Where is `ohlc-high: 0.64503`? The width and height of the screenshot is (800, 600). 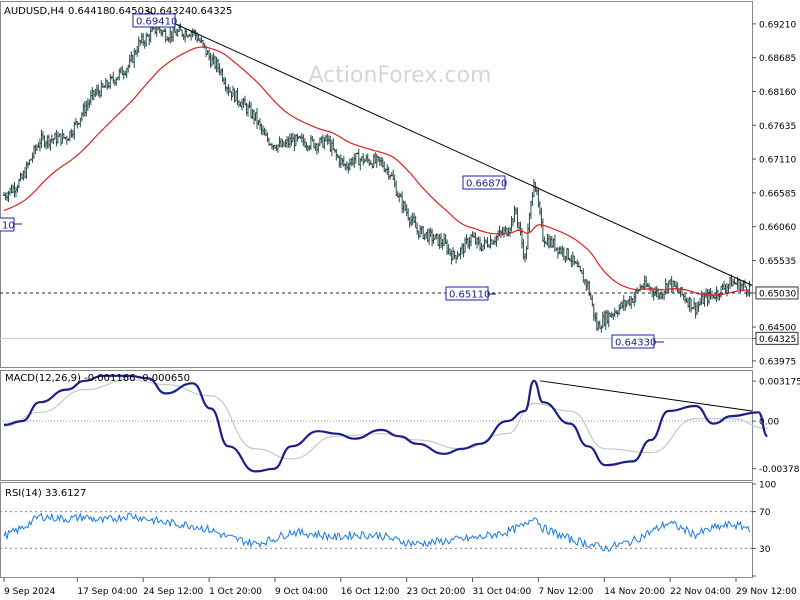 ohlc-high: 0.64503 is located at coordinates (129, 11).